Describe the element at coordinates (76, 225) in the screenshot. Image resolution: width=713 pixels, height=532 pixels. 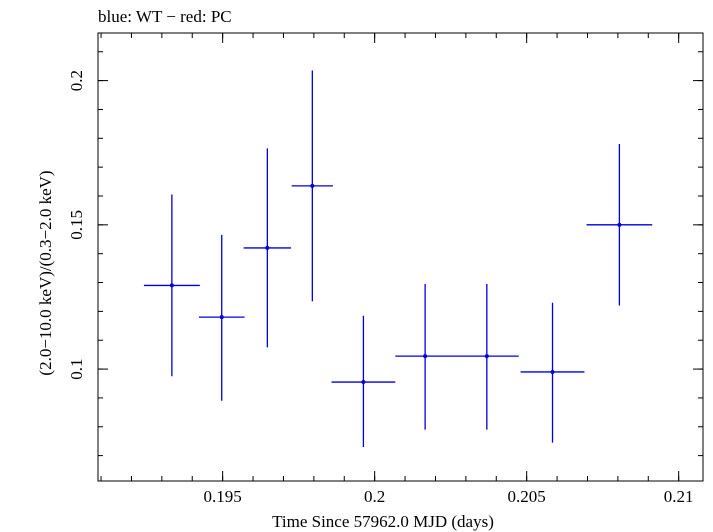
I see `y-tick-label: 0.15` at that location.